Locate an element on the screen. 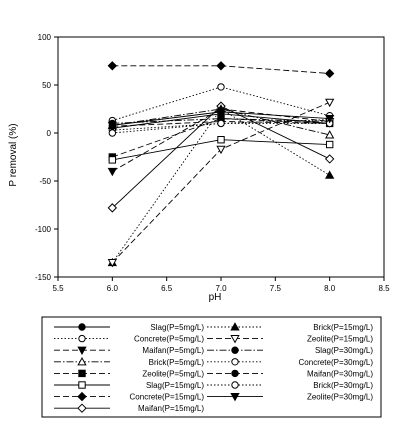  x-tick-label: 8.5 is located at coordinates (384, 288).